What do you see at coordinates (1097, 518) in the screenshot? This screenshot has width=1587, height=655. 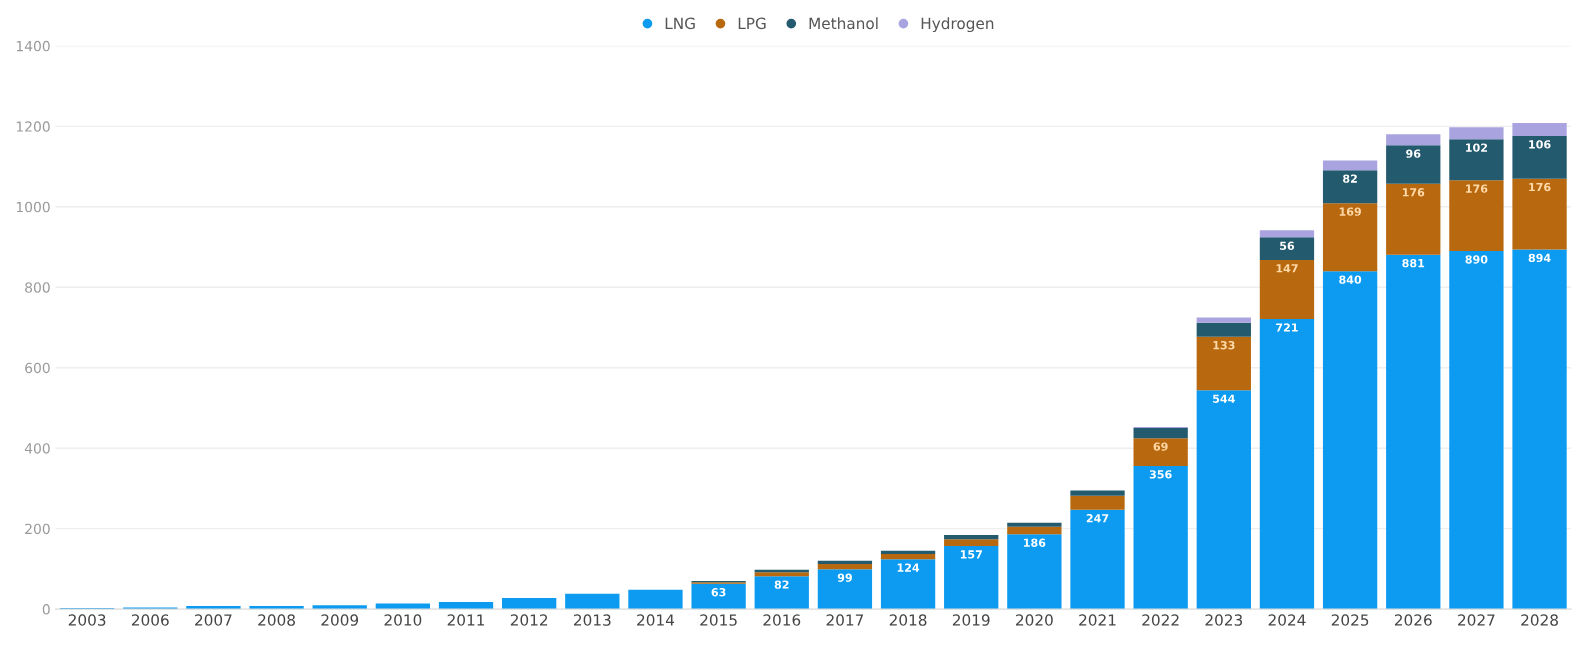 I see `data-label: 247` at bounding box center [1097, 518].